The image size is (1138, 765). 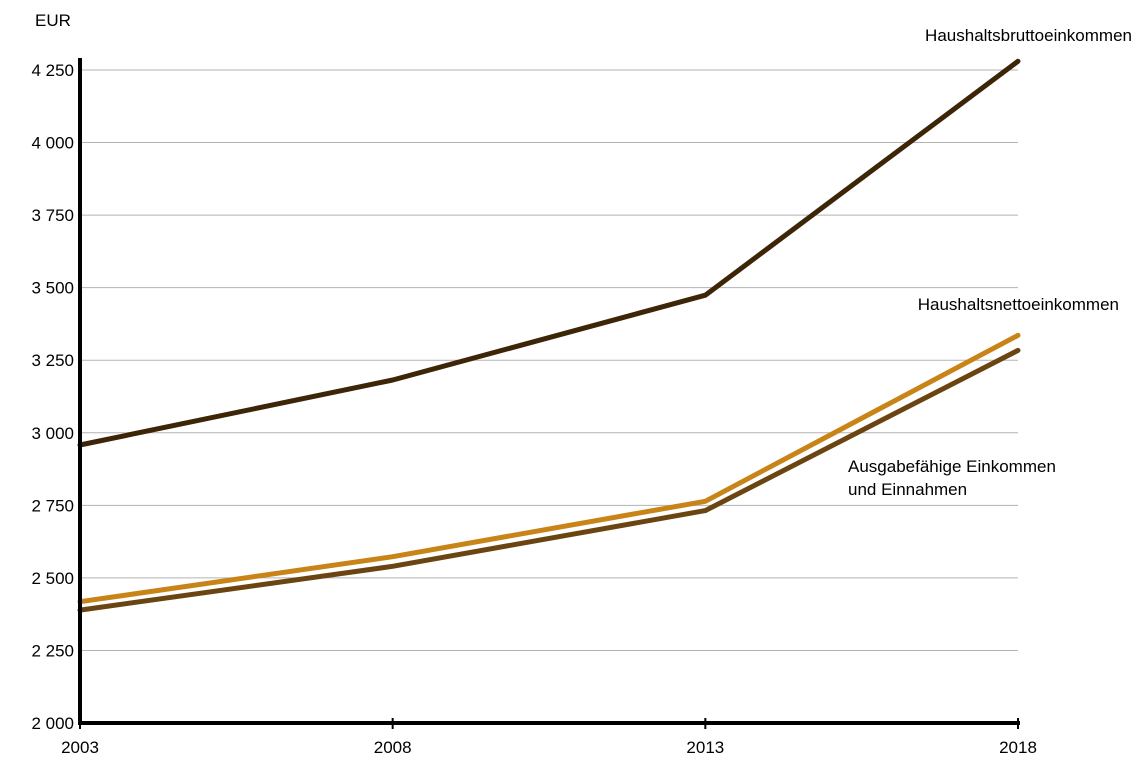 I want to click on y-unit-label: EUR, so click(x=53, y=20).